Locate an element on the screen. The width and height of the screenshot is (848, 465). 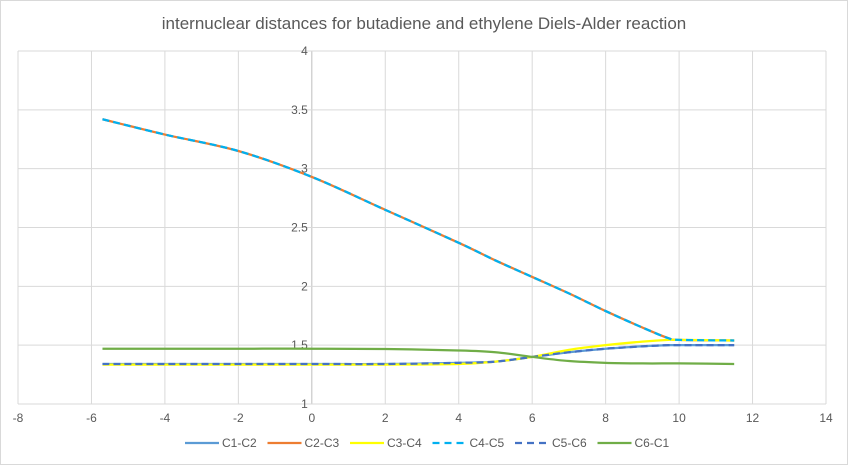
x-tick-label: 6 is located at coordinates (532, 418).